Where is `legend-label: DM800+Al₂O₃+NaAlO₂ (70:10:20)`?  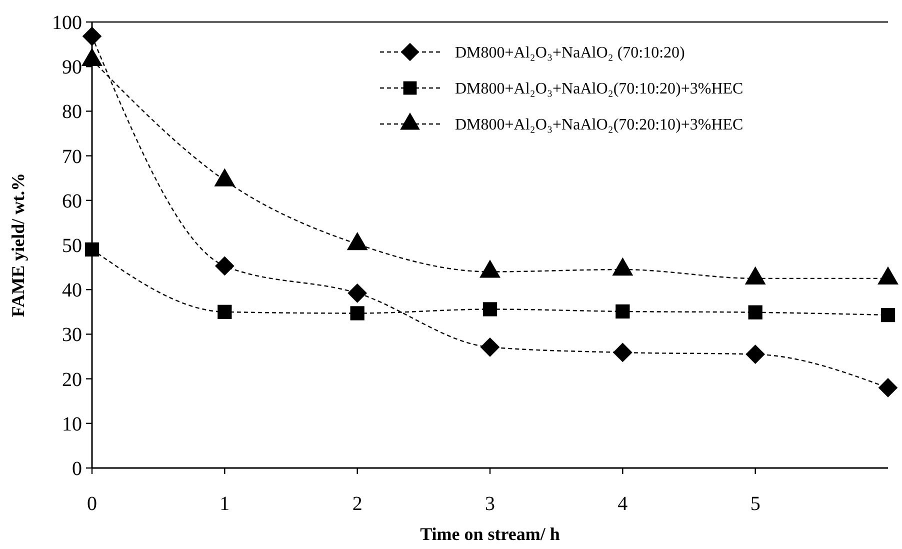
legend-label: DM800+Al₂O₃+NaAlO₂ (70:10:20) is located at coordinates (570, 53).